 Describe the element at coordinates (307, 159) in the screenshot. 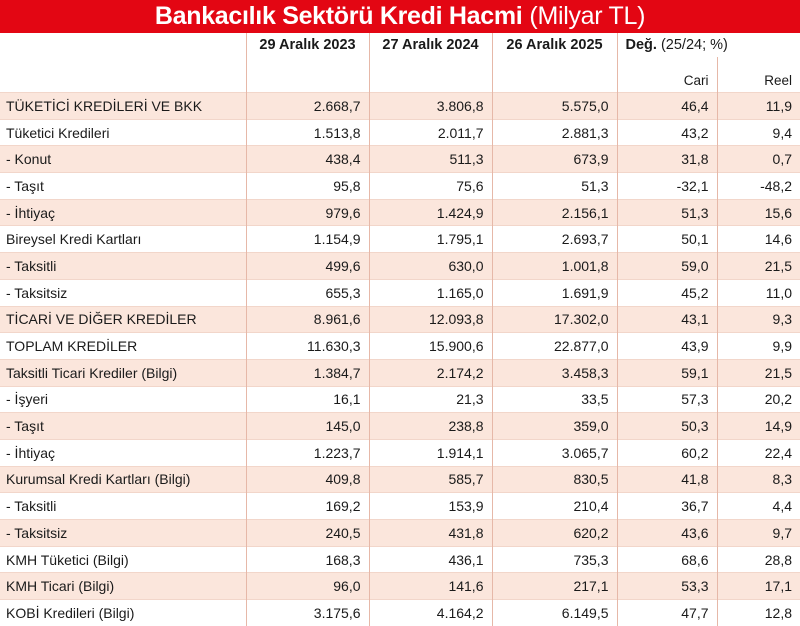

I see `value-2023: 438,4` at that location.